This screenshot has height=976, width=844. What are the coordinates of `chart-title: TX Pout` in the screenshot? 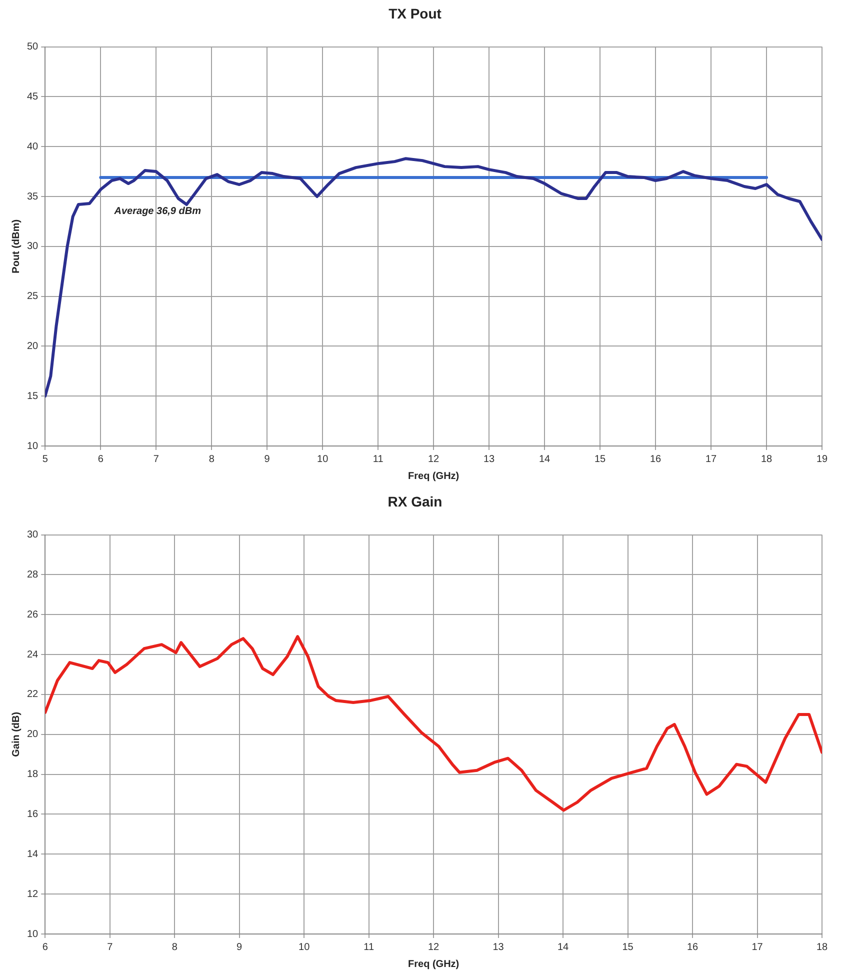 It's located at (415, 13).